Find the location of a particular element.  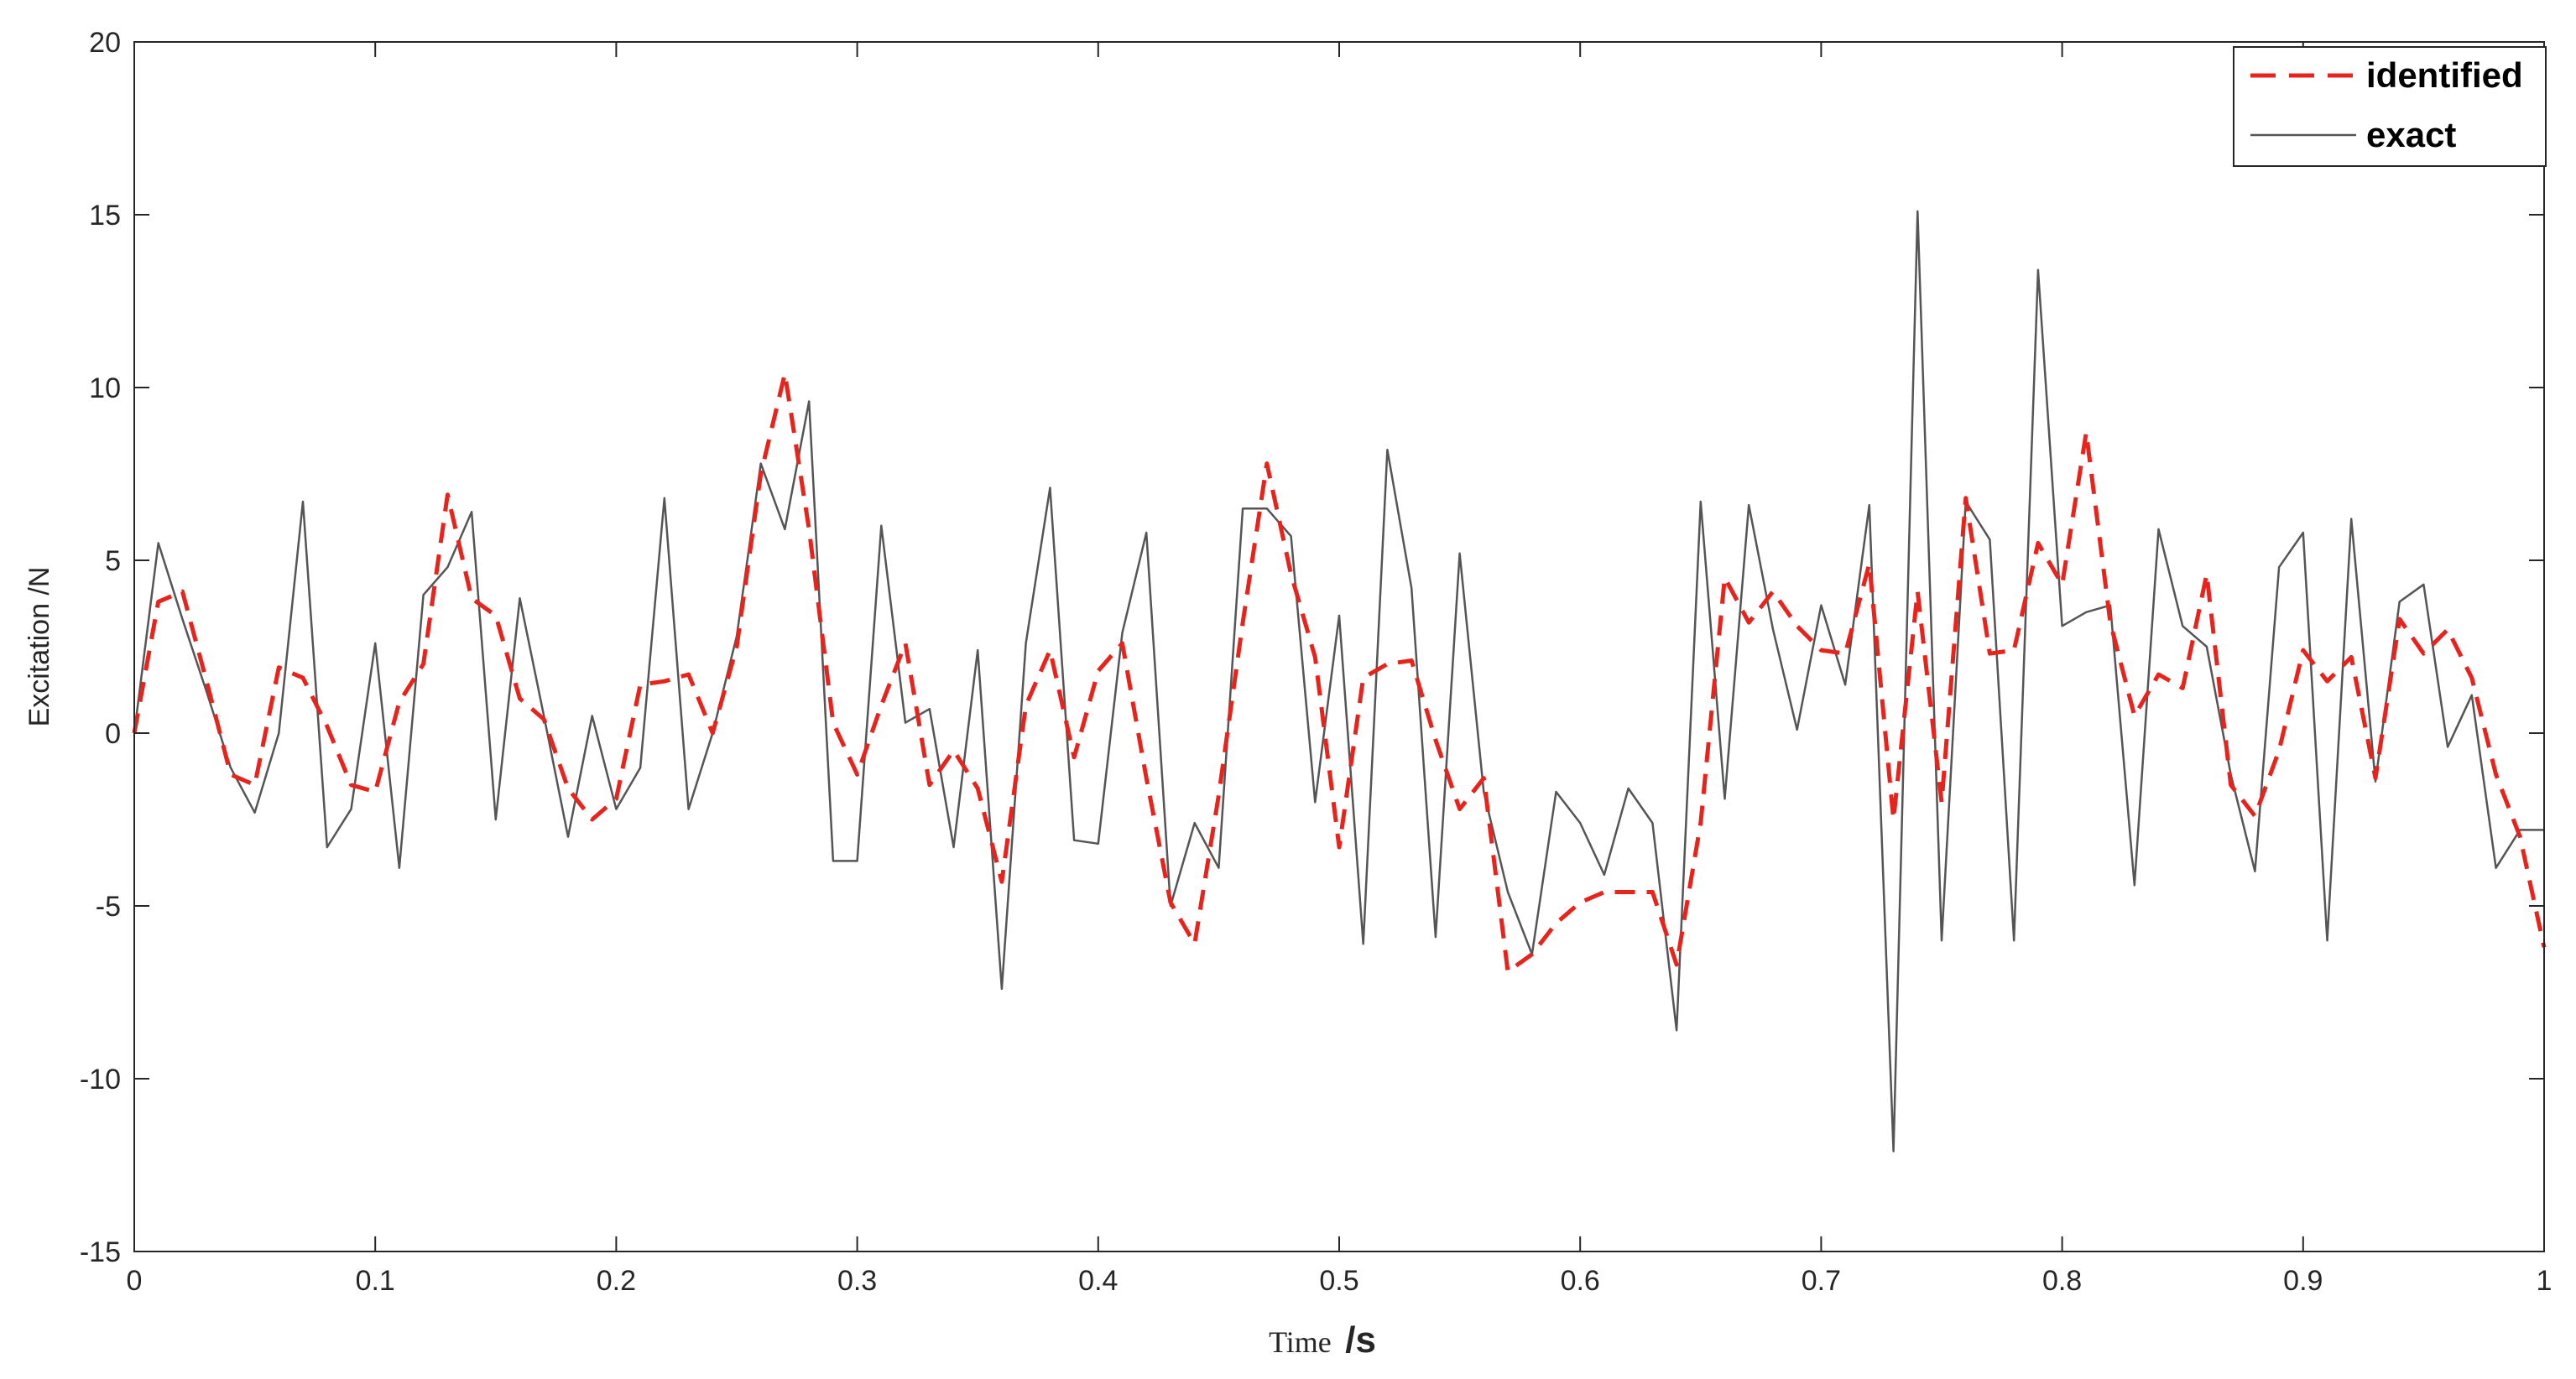

y-axis-title: Excitation /N is located at coordinates (39, 647).